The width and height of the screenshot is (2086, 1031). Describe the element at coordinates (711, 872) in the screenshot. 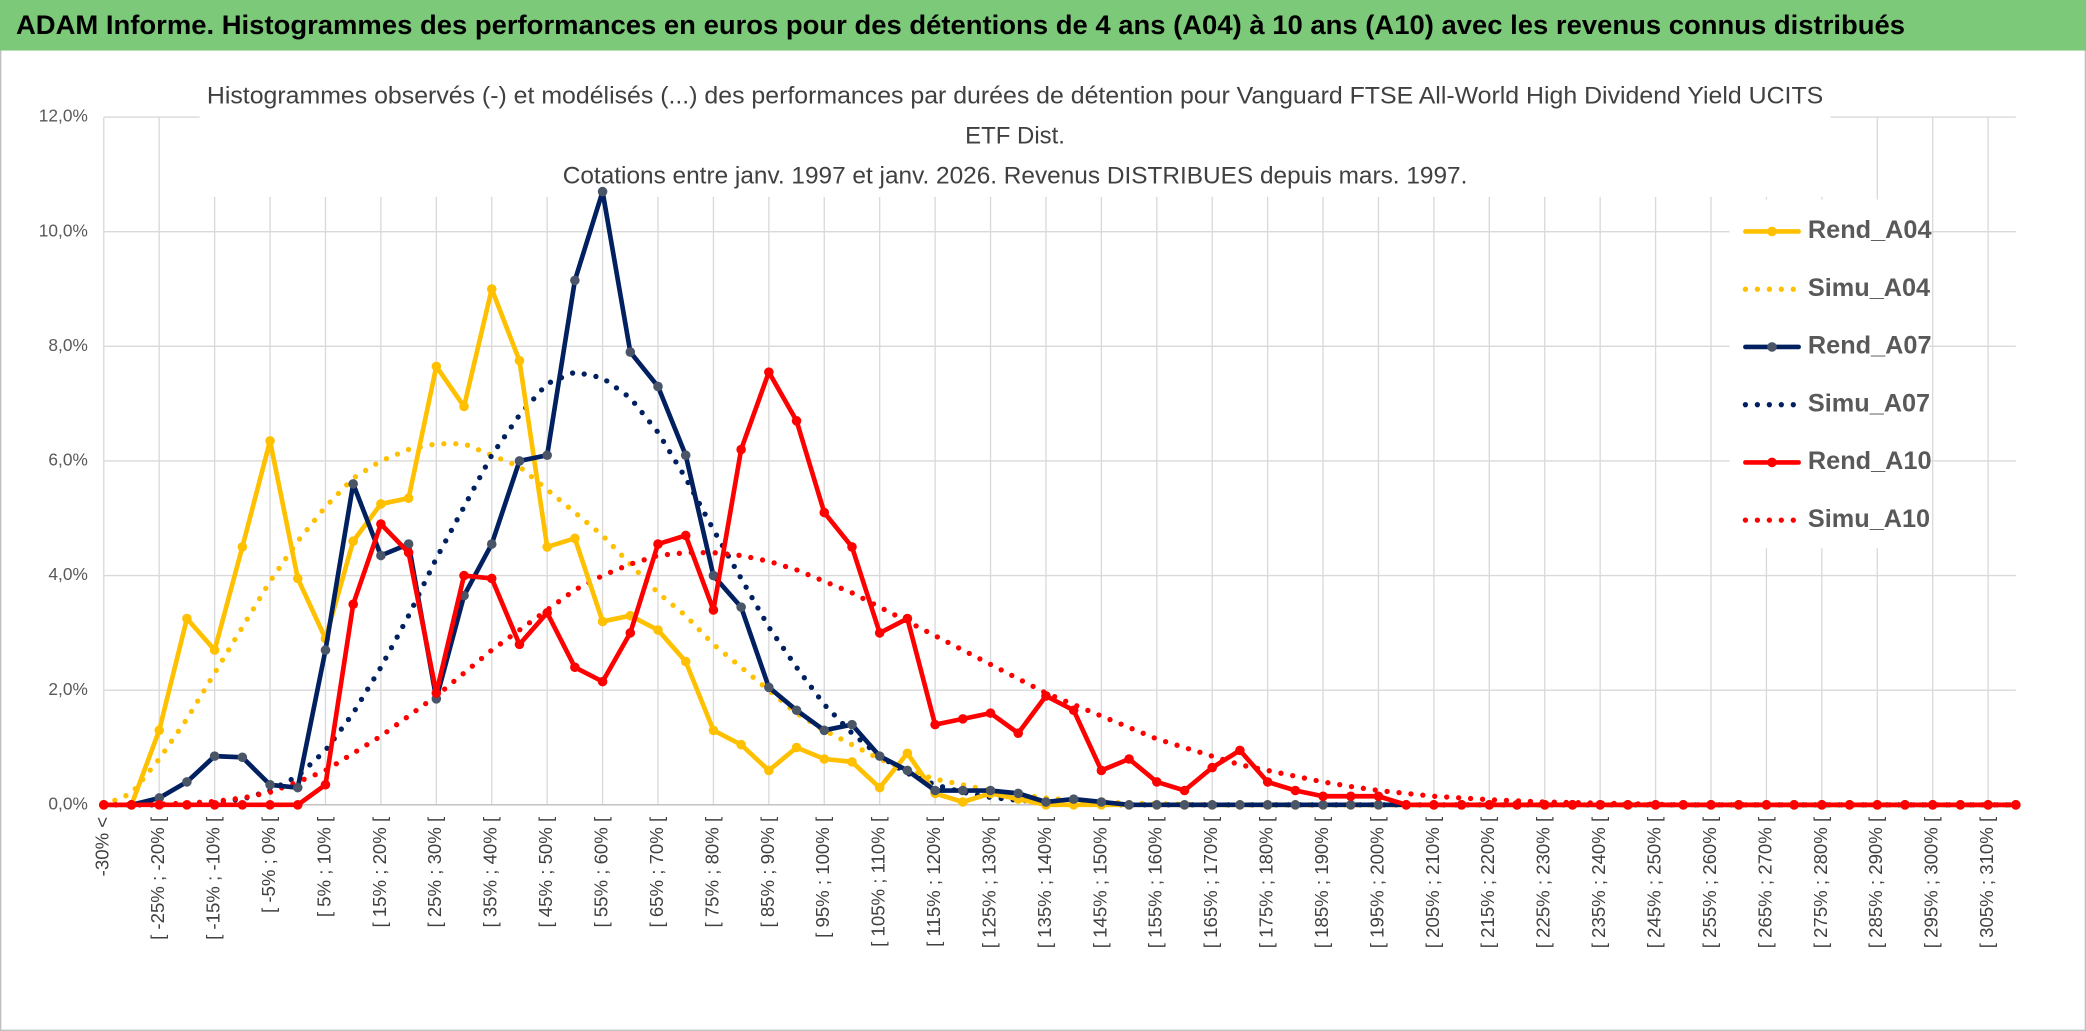

I see `x-tick-label: [ 75% ; 80% [` at that location.